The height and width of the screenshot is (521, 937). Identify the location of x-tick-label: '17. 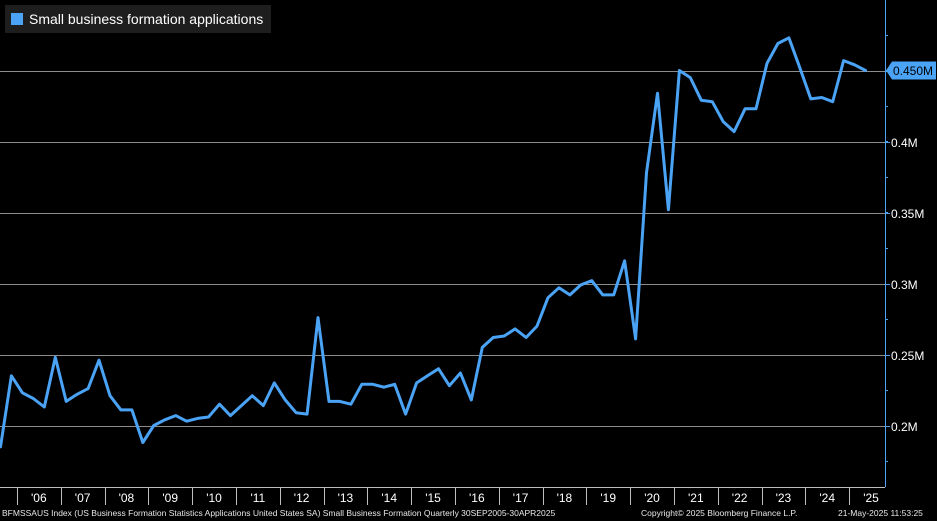
(521, 498).